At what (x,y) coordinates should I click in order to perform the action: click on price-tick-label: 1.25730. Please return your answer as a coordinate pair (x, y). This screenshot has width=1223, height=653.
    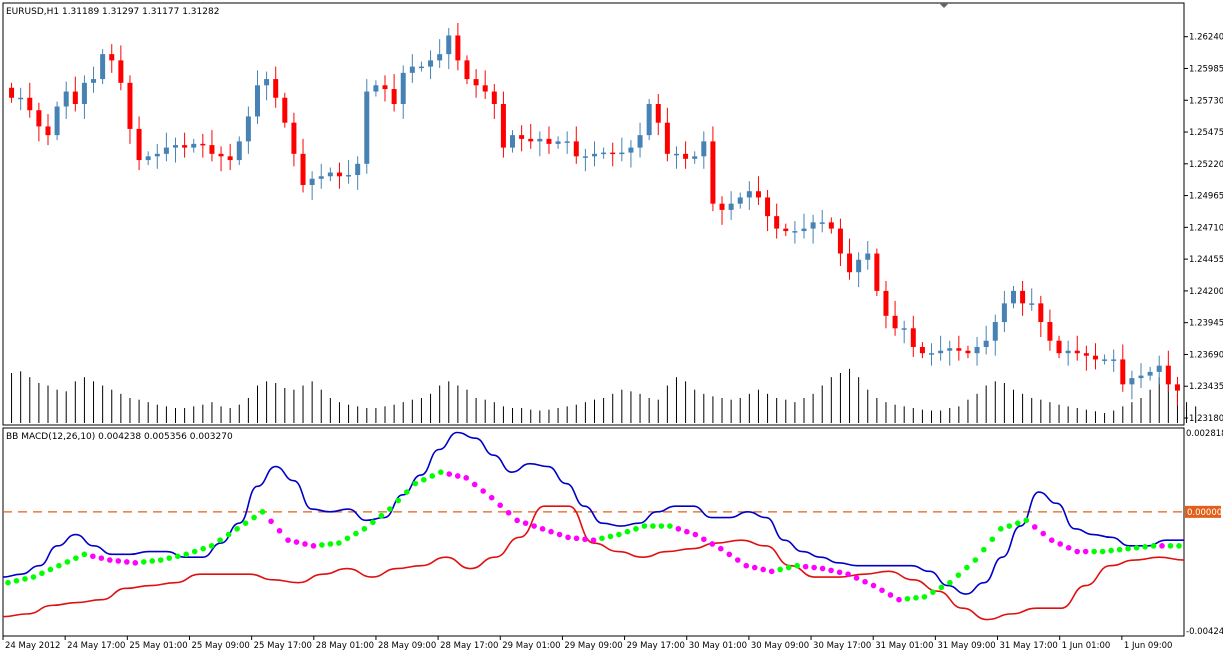
    Looking at the image, I should click on (1206, 101).